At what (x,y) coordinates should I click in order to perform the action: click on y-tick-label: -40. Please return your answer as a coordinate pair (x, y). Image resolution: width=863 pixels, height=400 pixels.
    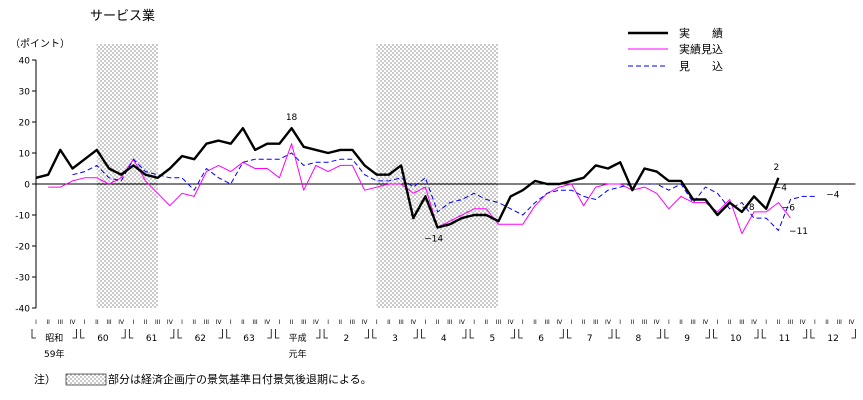
    Looking at the image, I should click on (22, 310).